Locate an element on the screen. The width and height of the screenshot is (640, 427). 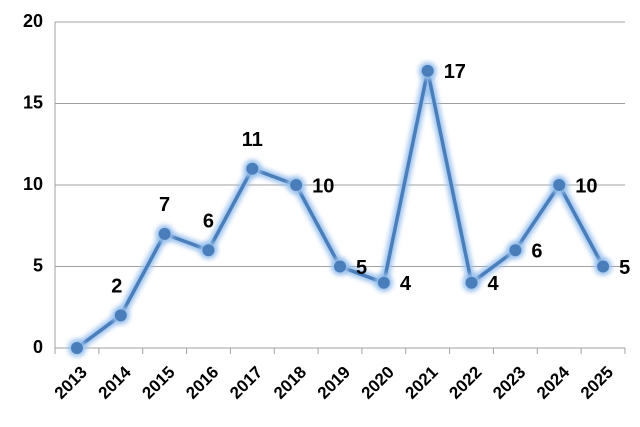
x-tick-label: 2014 is located at coordinates (115, 382).